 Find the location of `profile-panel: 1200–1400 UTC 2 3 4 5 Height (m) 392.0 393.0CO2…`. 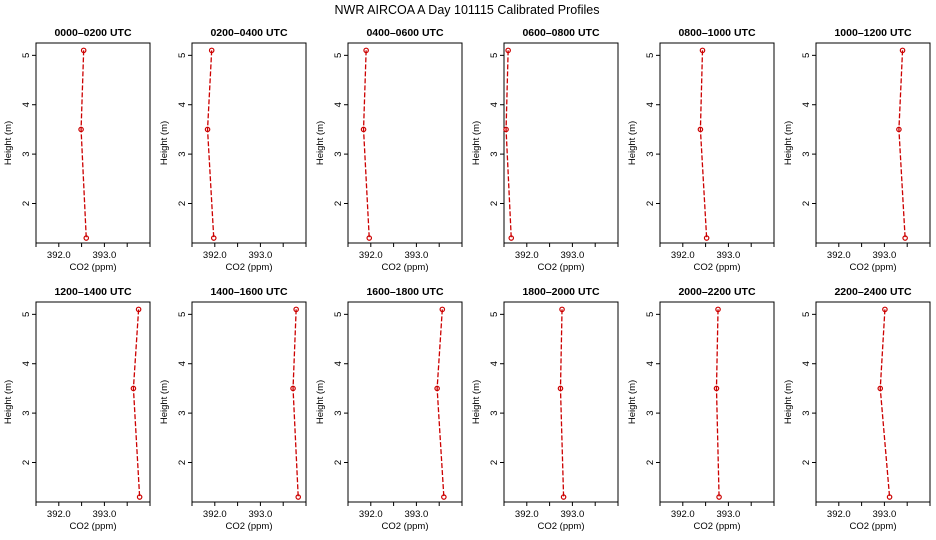

profile-panel: 1200–1400 UTC 2 3 4 5 Height (m) 392.0 393.0CO2… is located at coordinates (77, 409).